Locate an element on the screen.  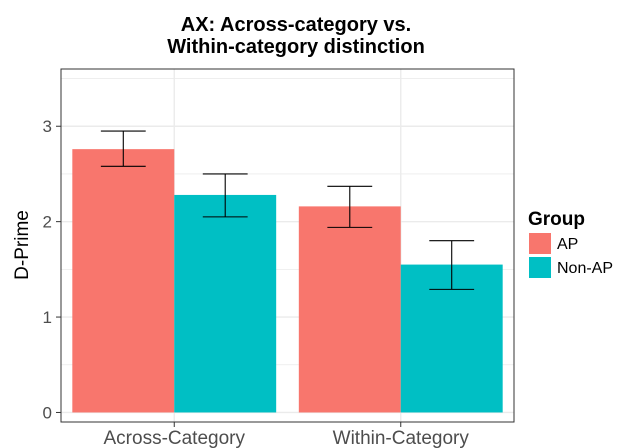
chart-title-line-2: Within-category distinction is located at coordinates (296, 47).